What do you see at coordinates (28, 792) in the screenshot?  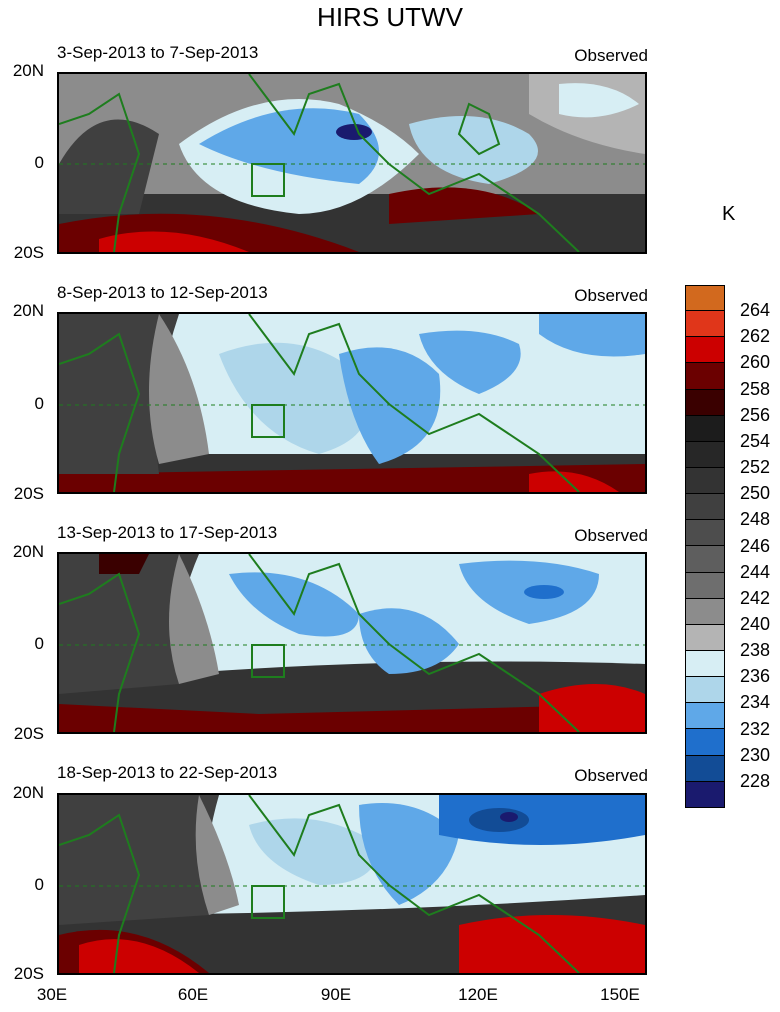 I see `panel-4-ylab-20n: 20N` at bounding box center [28, 792].